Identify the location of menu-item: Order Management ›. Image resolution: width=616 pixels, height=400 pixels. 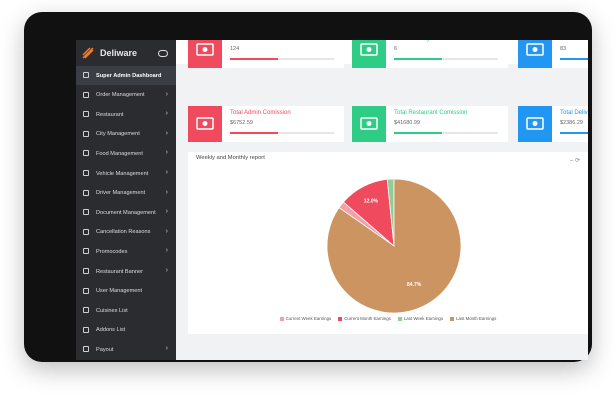
(126, 95).